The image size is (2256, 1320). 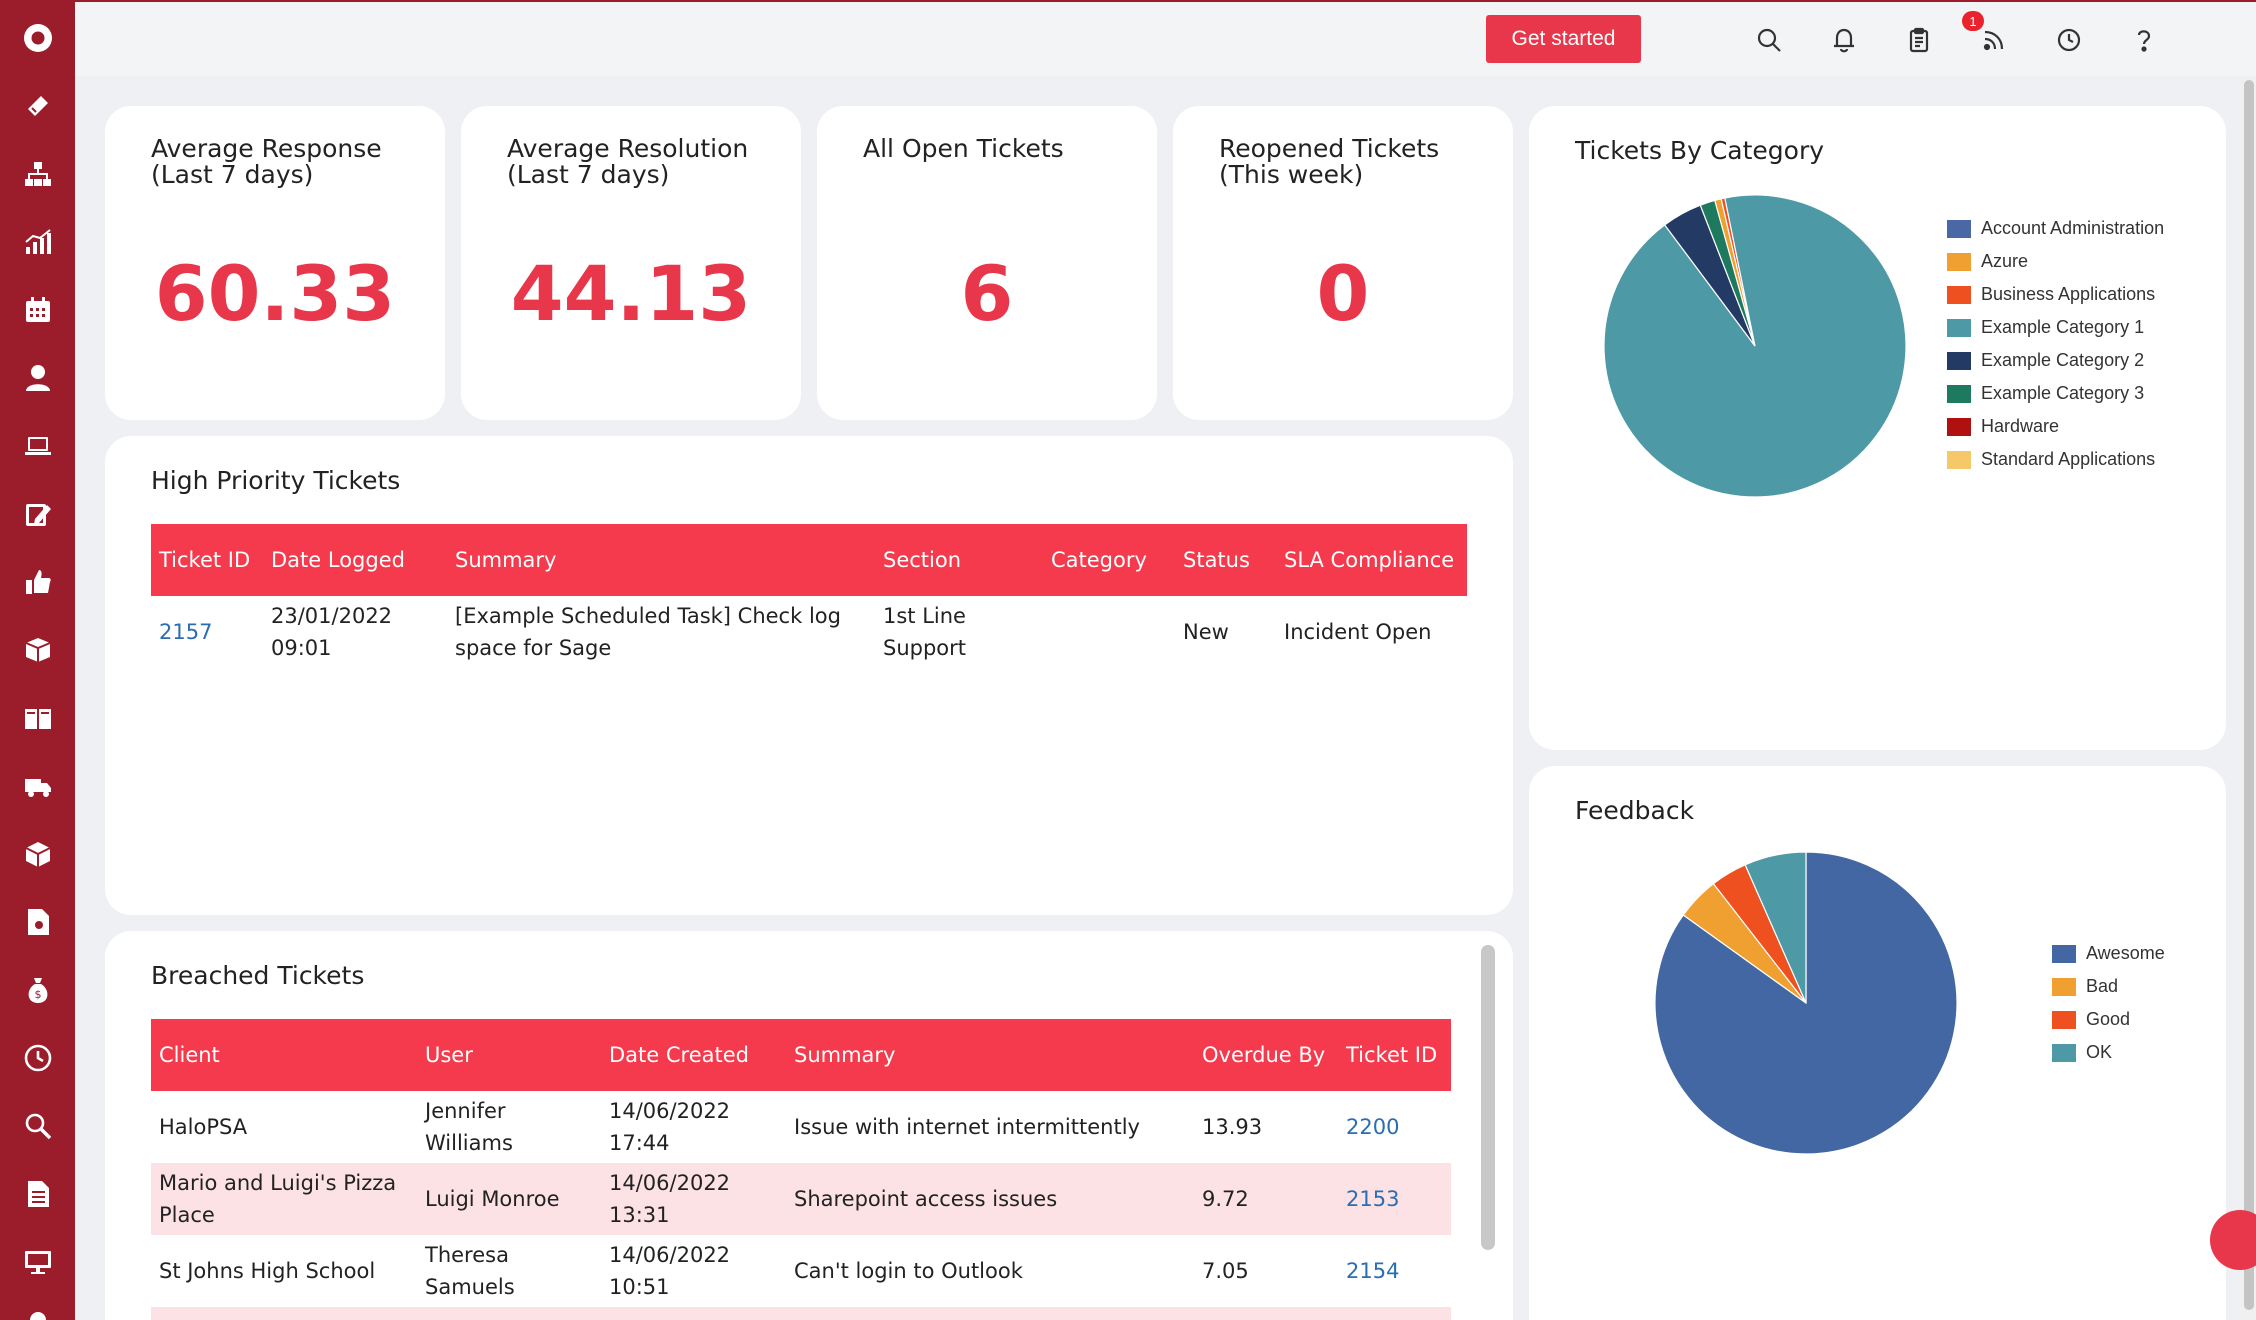 What do you see at coordinates (1373, 1271) in the screenshot?
I see `ticket-id-link: 2154` at bounding box center [1373, 1271].